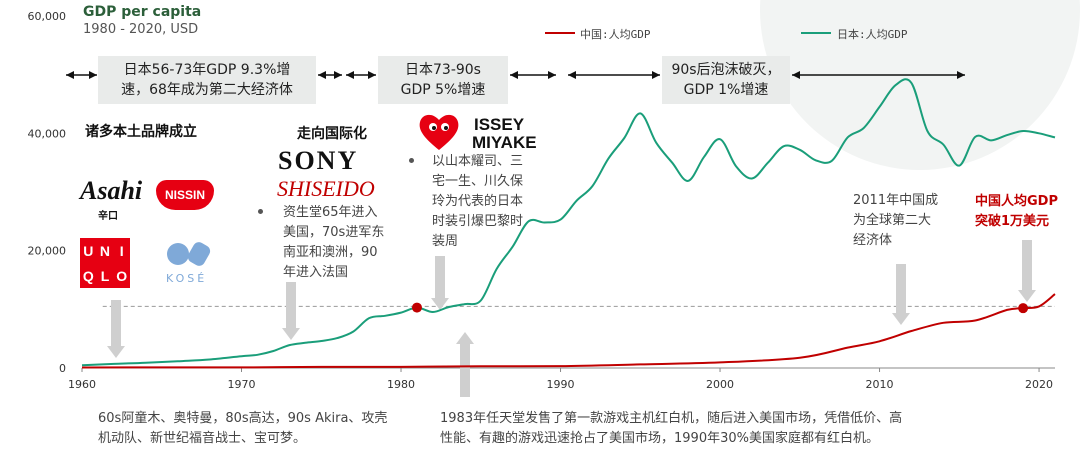  What do you see at coordinates (478, 181) in the screenshot?
I see `note-line: 宅一生、川久保` at bounding box center [478, 181].